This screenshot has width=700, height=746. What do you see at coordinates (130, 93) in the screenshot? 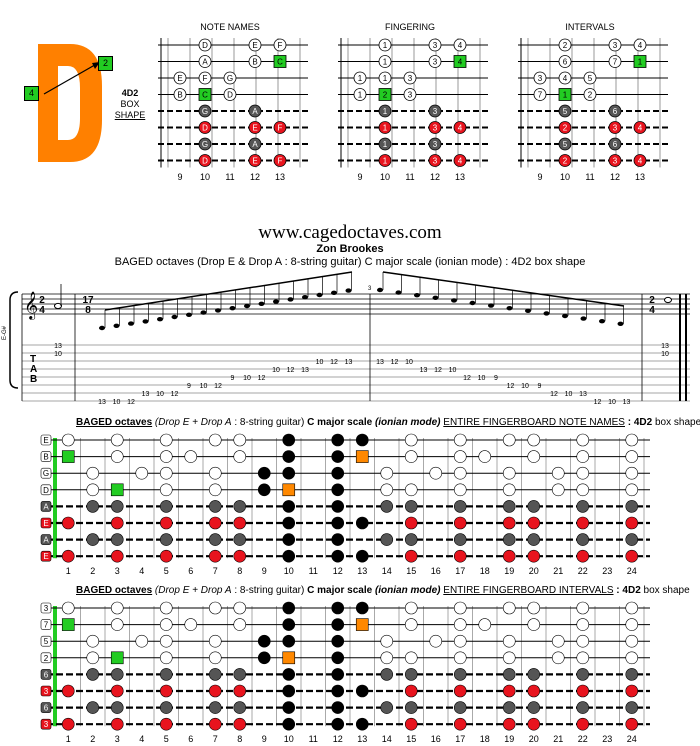
I see `shape-name: 4D2` at bounding box center [130, 93].